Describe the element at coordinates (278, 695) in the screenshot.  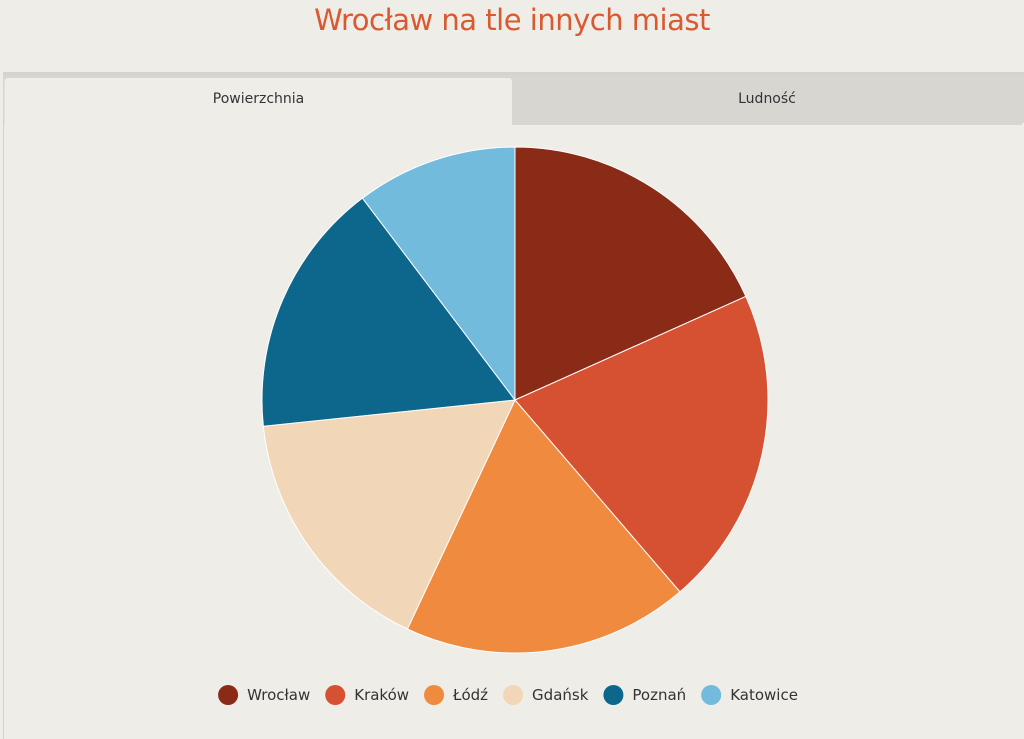
I see `legend-label-0: Wrocław` at that location.